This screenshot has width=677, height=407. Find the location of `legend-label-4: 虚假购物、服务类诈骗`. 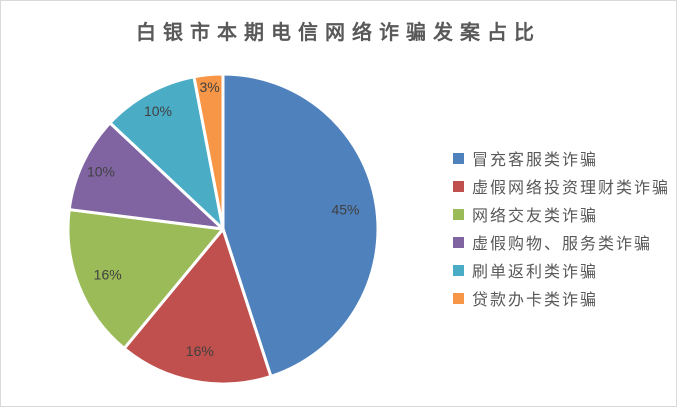

legend-label-4: 虚假购物、服务类诈骗 is located at coordinates (562, 244).